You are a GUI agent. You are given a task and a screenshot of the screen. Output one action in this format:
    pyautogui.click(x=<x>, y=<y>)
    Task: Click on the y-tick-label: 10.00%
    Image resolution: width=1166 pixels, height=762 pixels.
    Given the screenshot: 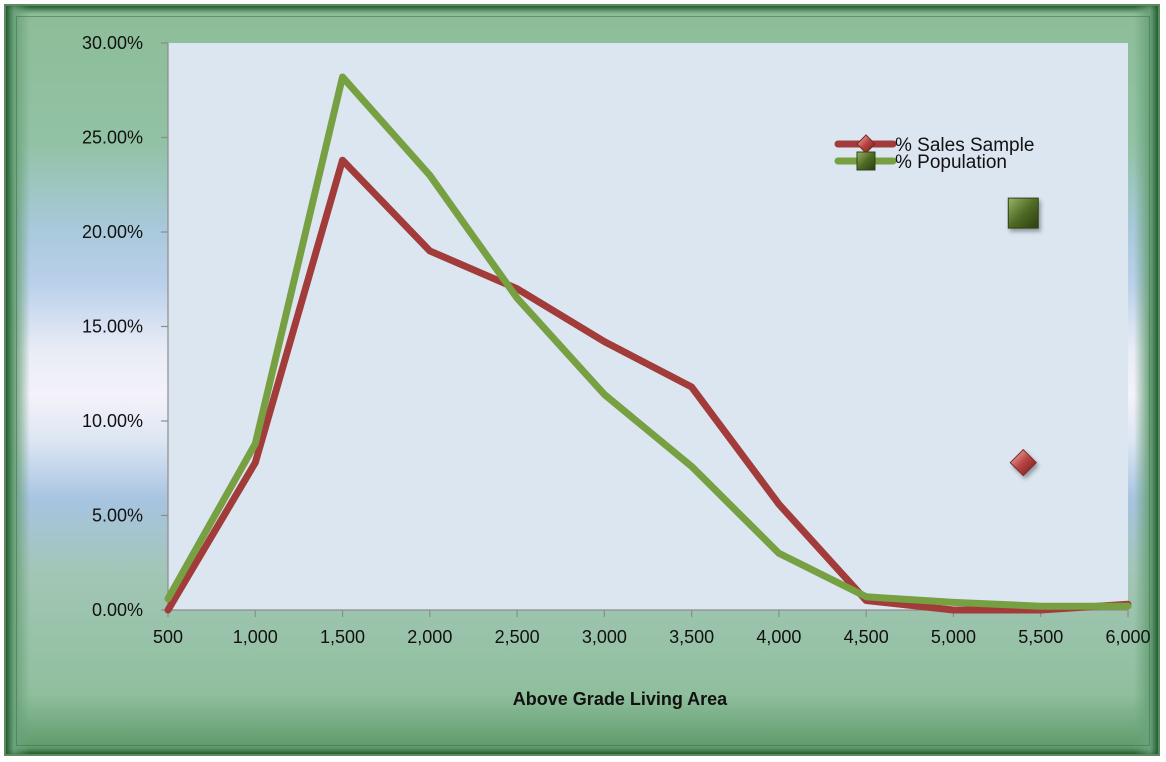 What is the action you would take?
    pyautogui.click(x=112, y=421)
    